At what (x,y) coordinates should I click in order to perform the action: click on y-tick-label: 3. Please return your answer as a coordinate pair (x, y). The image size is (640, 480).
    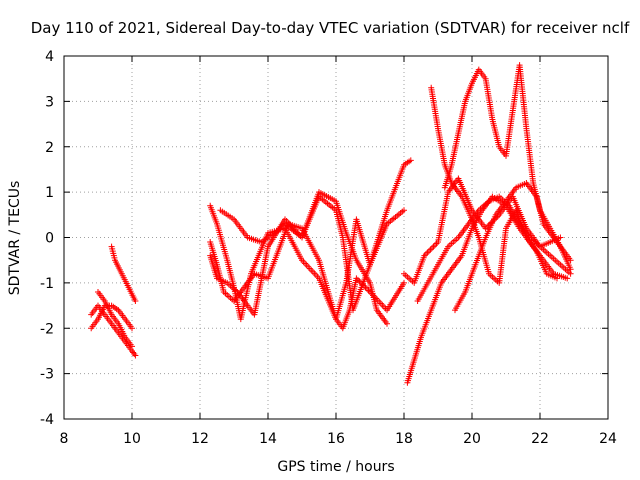
    Looking at the image, I should click on (49, 102).